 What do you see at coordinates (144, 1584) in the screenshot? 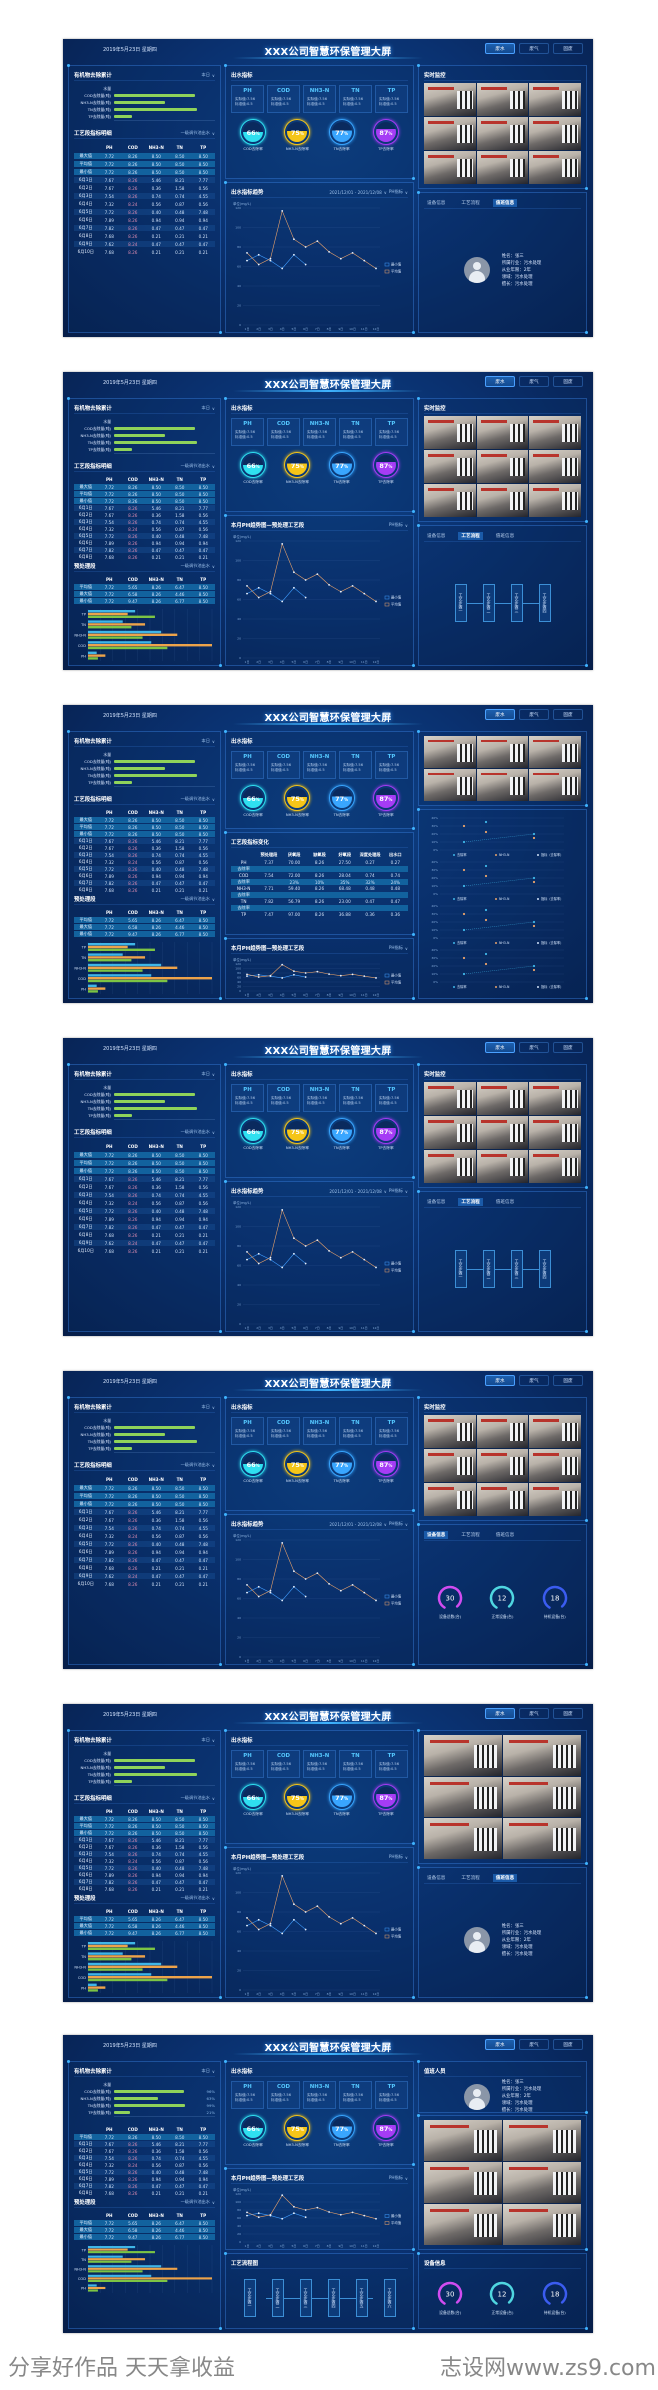
I see `detail-table-row: 6月10日 7.68 8.26 0.21 0.21 0.21` at bounding box center [144, 1584].